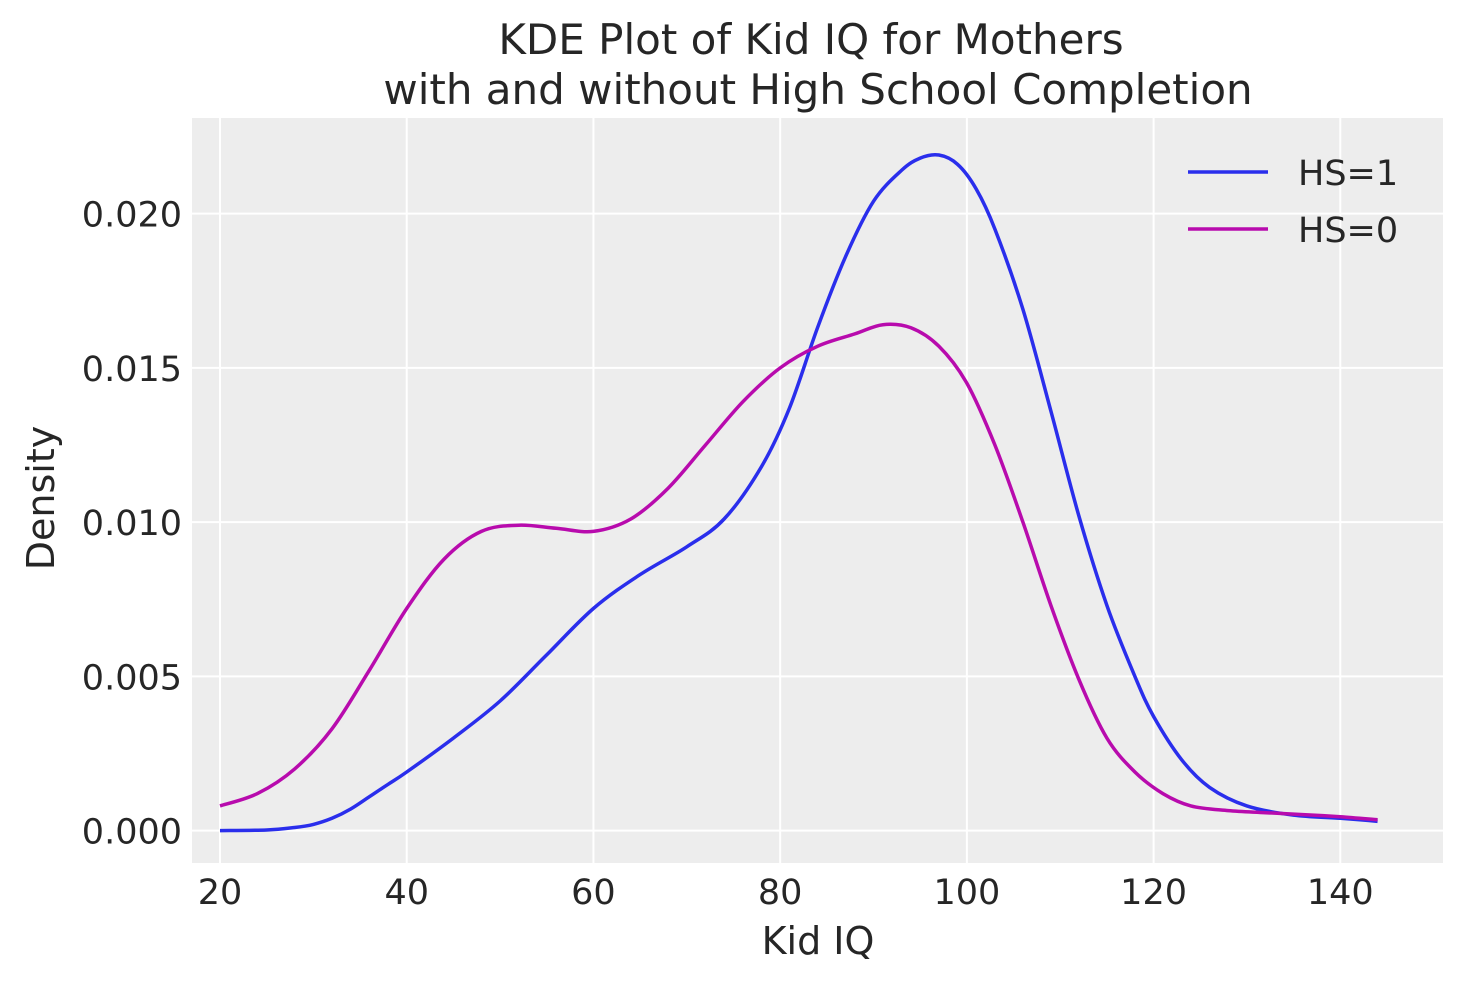  I want to click on y-tick-label: 0.020, so click(132, 216).